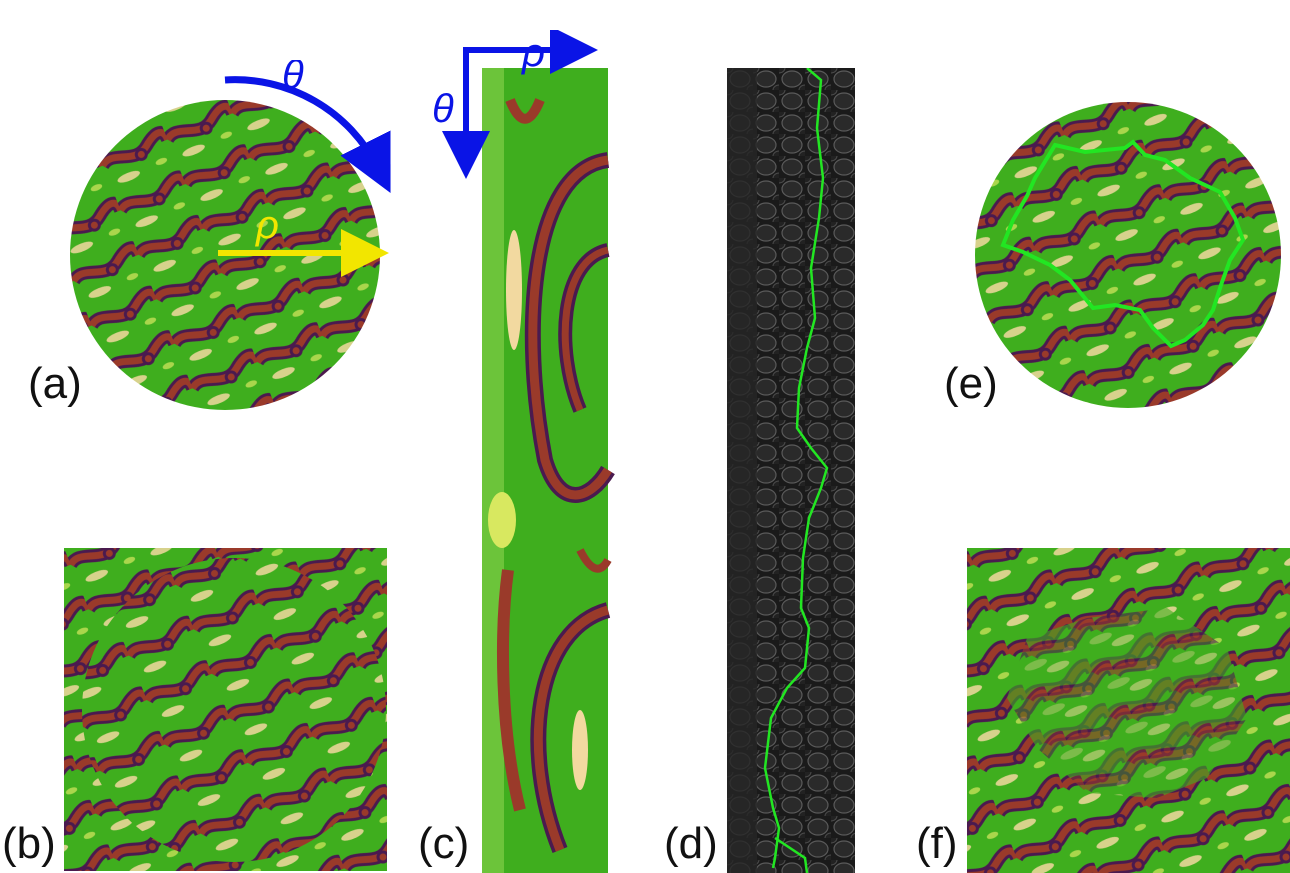  I want to click on panel-e-label: (e), so click(971, 383).